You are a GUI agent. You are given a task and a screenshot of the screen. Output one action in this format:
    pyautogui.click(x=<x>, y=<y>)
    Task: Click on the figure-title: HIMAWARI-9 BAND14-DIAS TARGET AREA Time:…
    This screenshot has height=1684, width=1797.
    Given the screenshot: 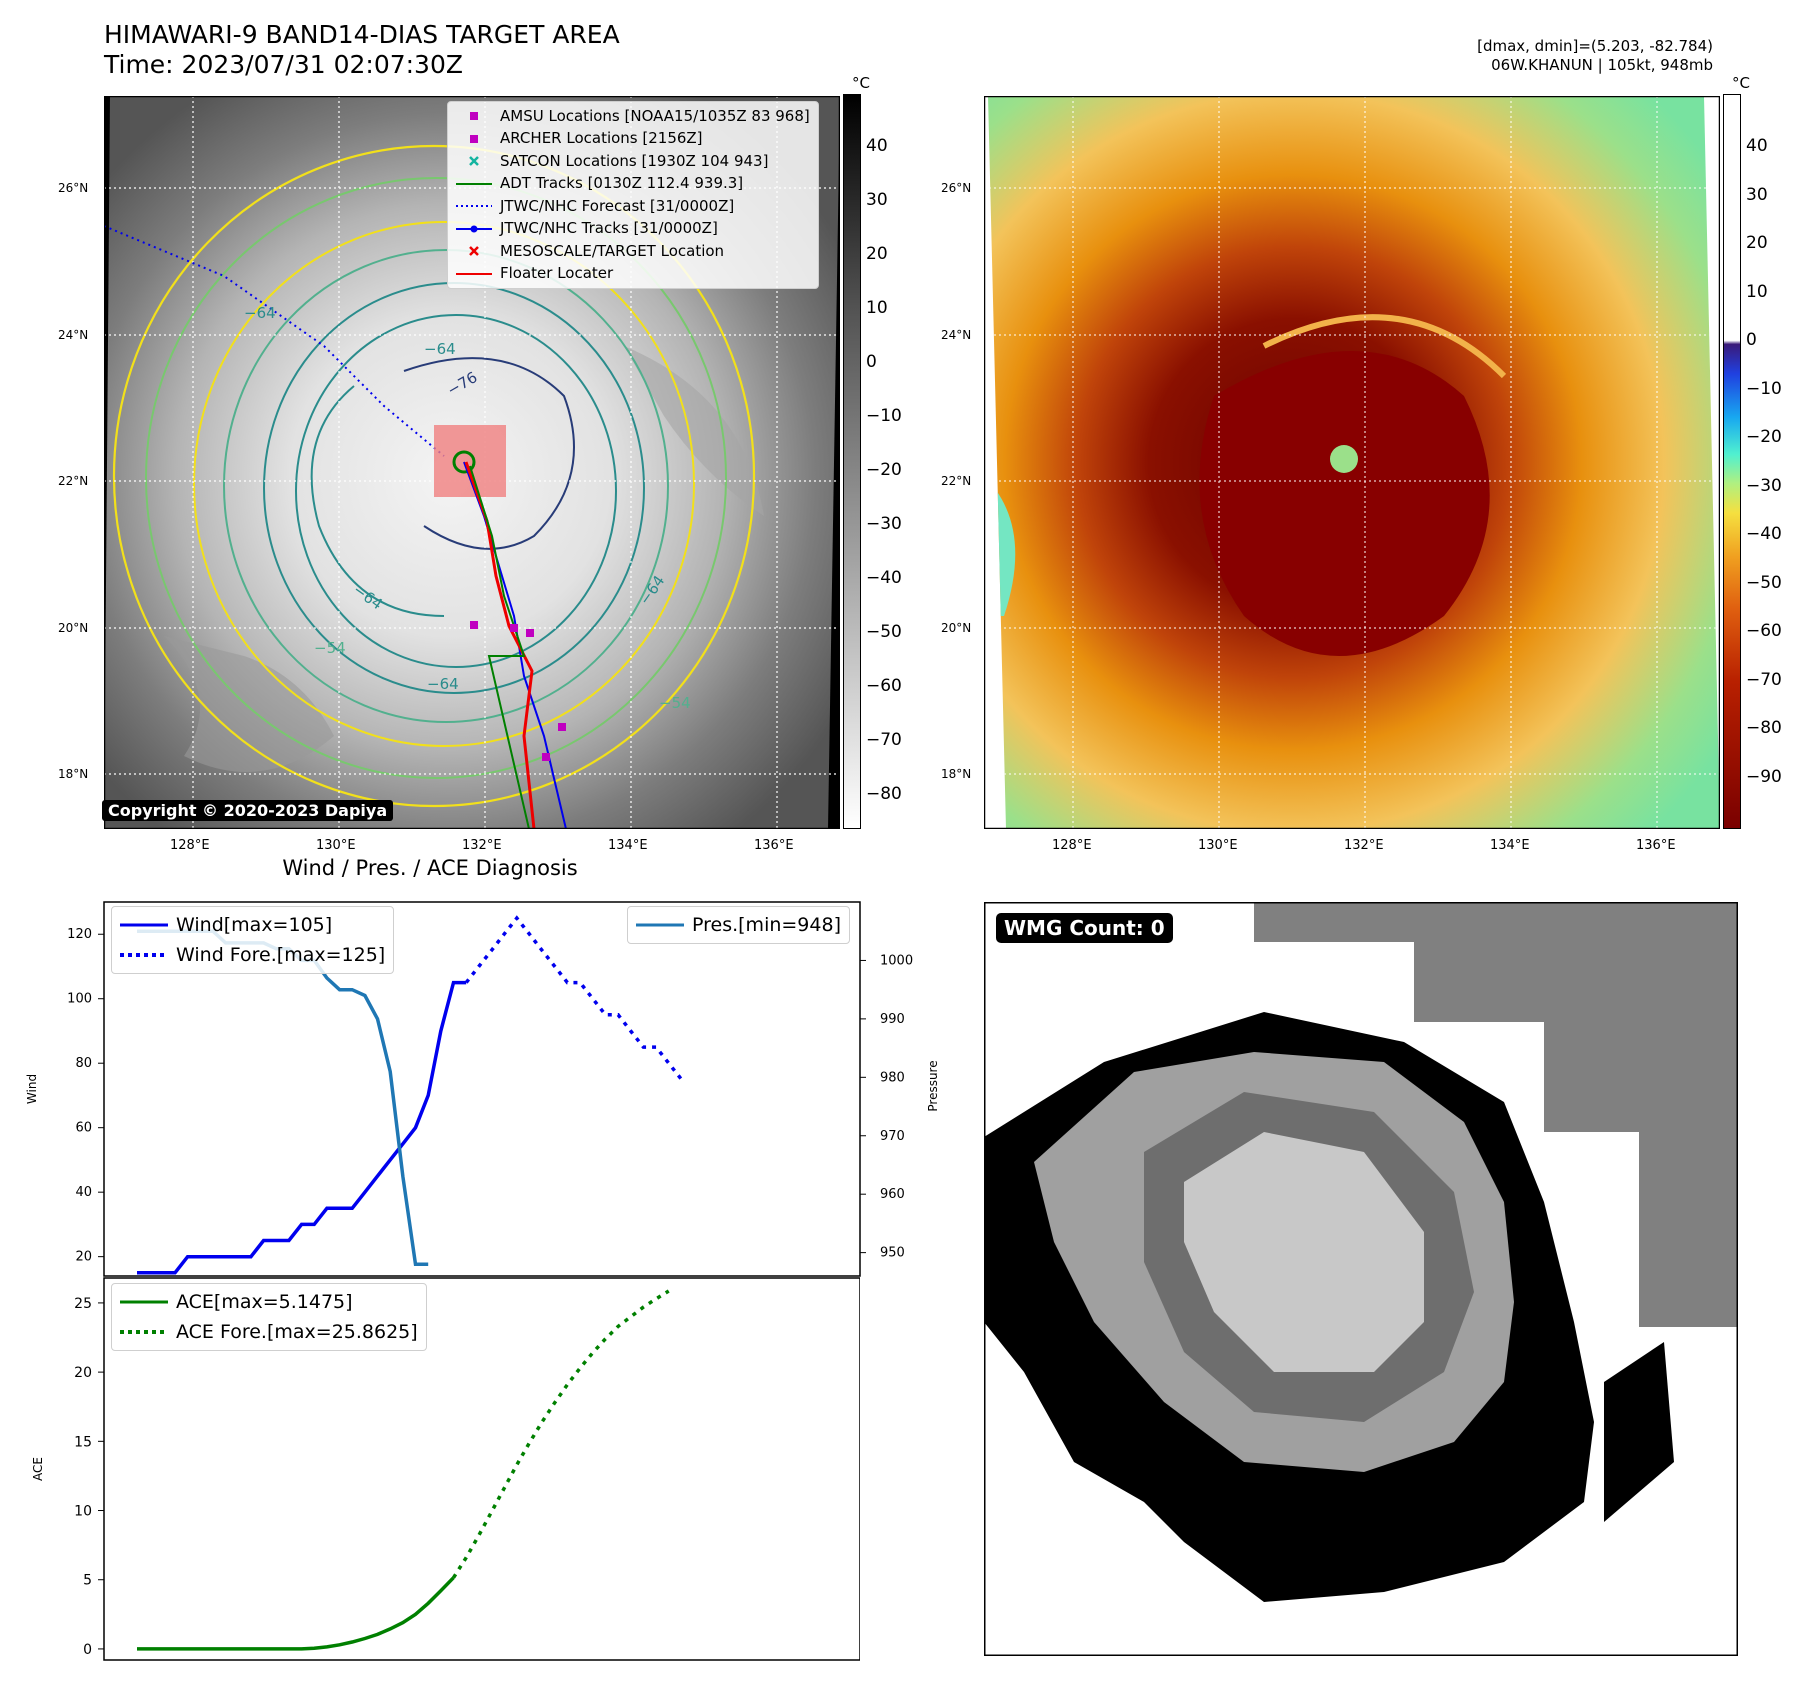 What is the action you would take?
    pyautogui.click(x=362, y=50)
    